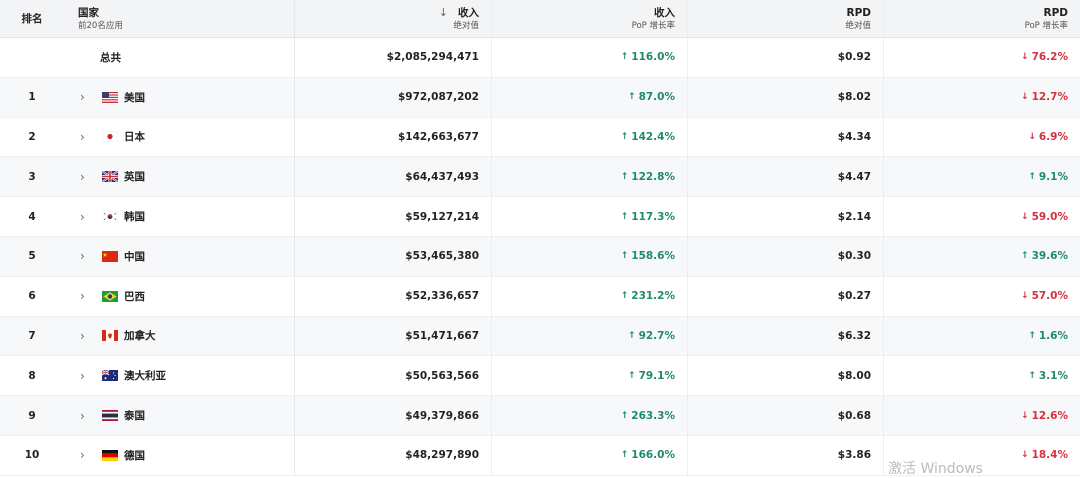 The width and height of the screenshot is (1080, 478). I want to click on rpd-cell: $2.14, so click(786, 216).